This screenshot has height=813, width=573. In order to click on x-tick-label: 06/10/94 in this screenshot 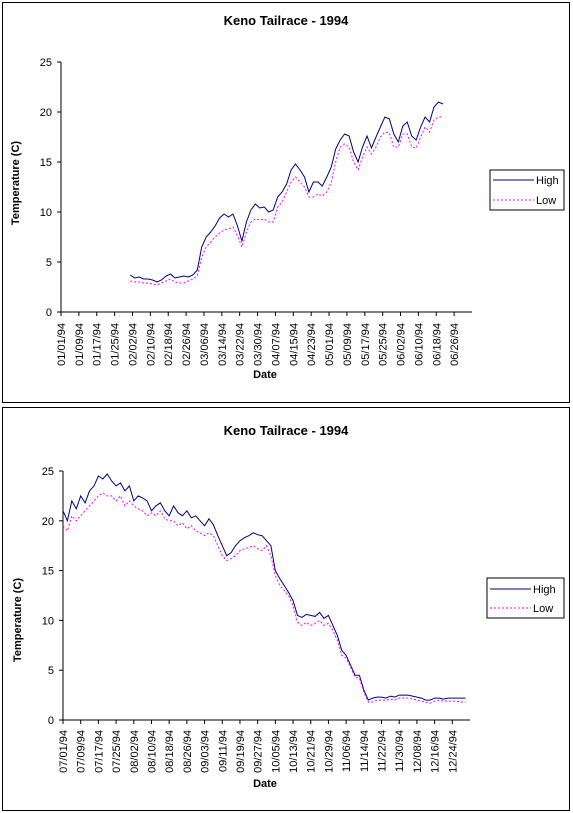, I will do `click(419, 344)`.